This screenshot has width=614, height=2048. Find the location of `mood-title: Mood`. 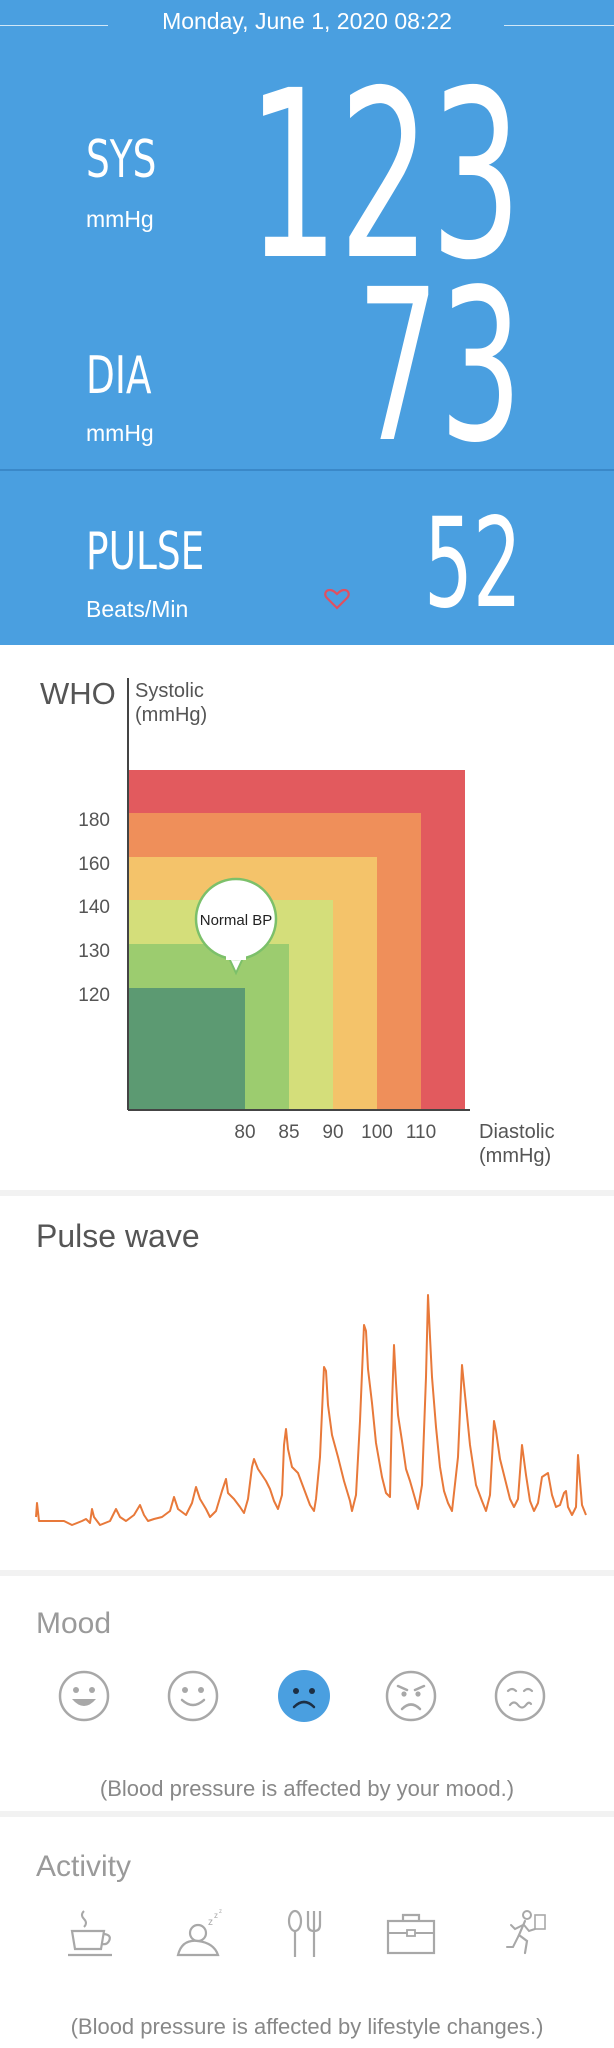

mood-title: Mood is located at coordinates (74, 1623).